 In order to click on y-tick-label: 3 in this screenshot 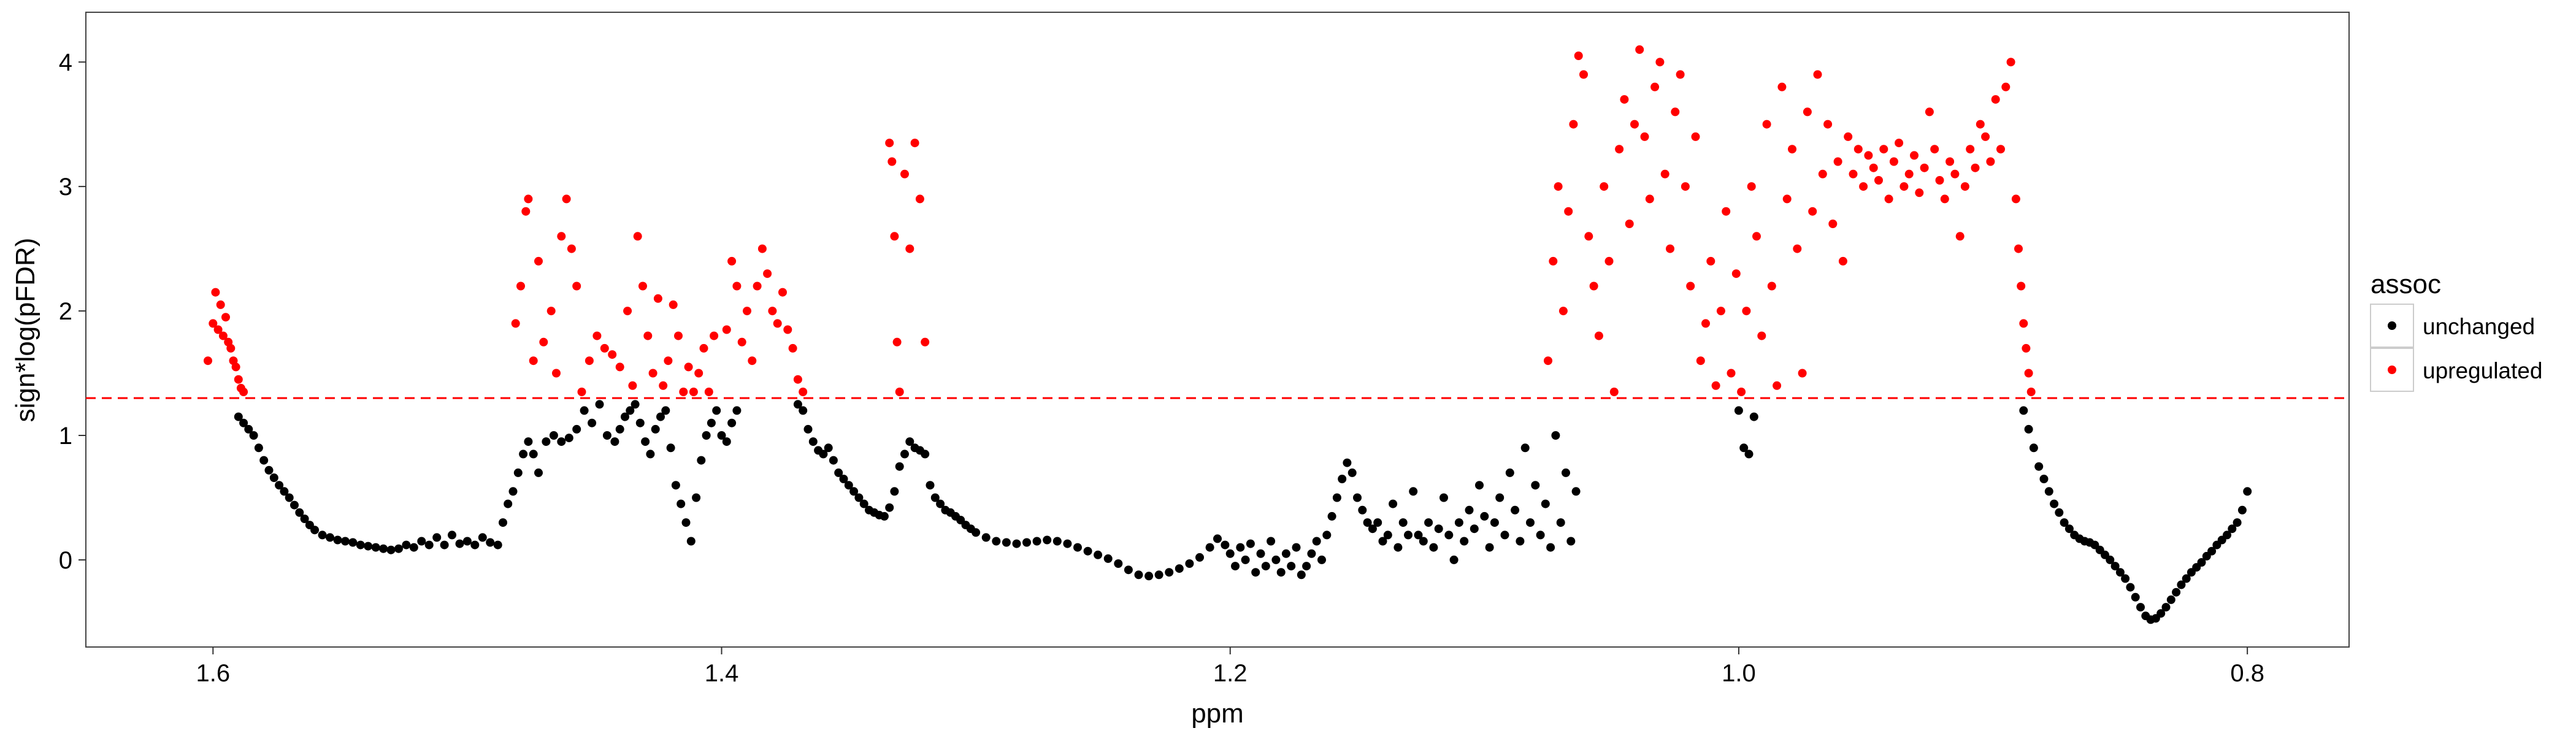, I will do `click(65, 187)`.